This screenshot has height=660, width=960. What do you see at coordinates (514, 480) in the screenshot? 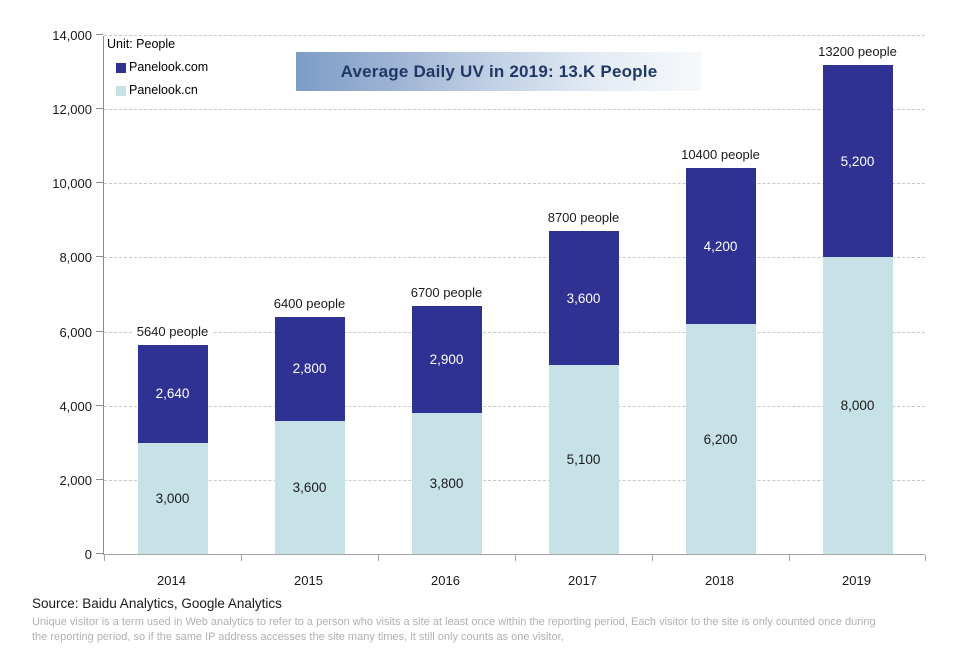
I see `gridline-2000` at bounding box center [514, 480].